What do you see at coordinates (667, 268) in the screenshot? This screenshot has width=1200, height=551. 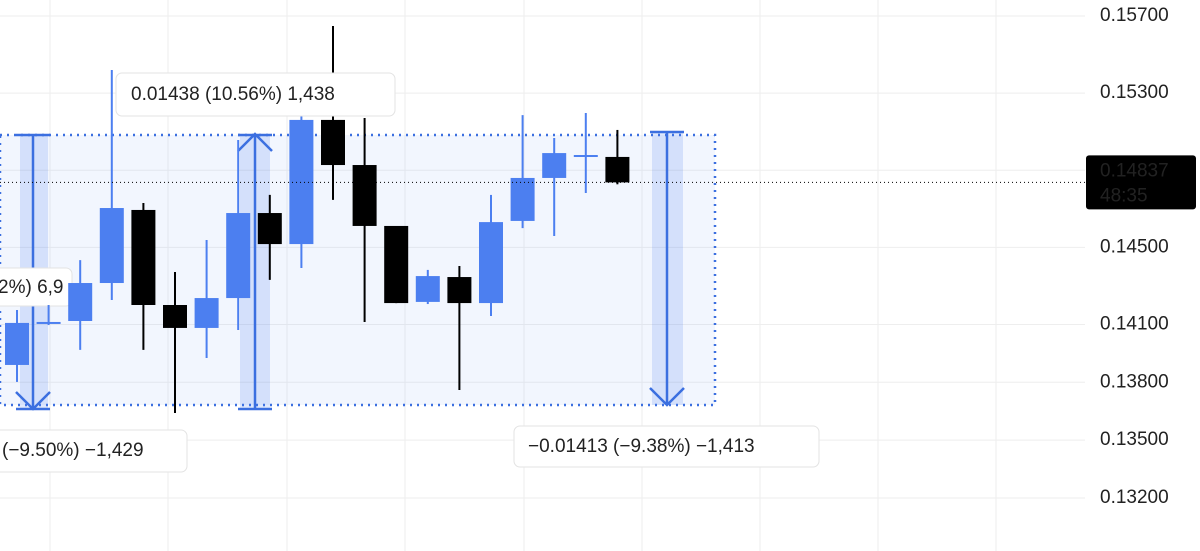 I see `arrow-down` at bounding box center [667, 268].